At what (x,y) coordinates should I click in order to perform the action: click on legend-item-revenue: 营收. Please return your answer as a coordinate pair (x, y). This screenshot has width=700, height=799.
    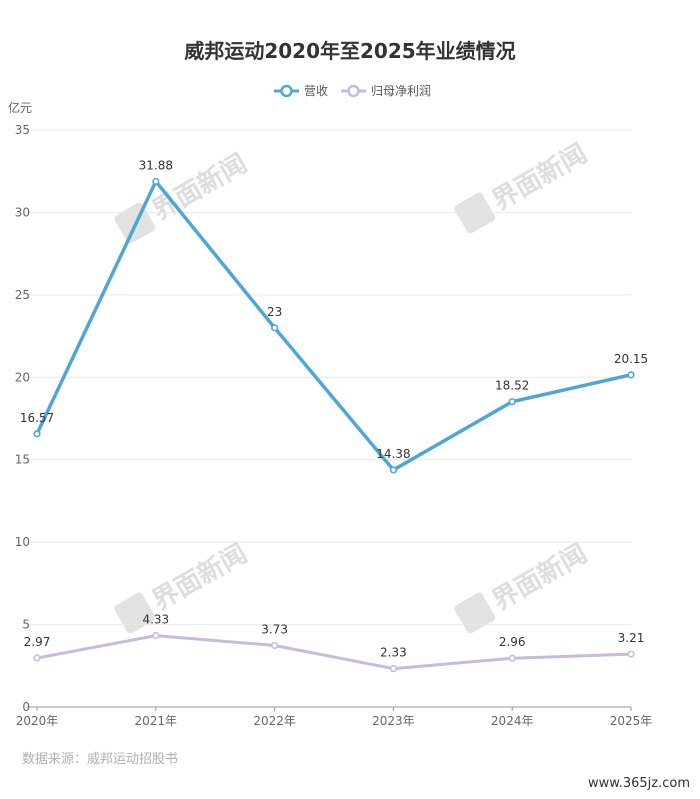
    Looking at the image, I should click on (301, 91).